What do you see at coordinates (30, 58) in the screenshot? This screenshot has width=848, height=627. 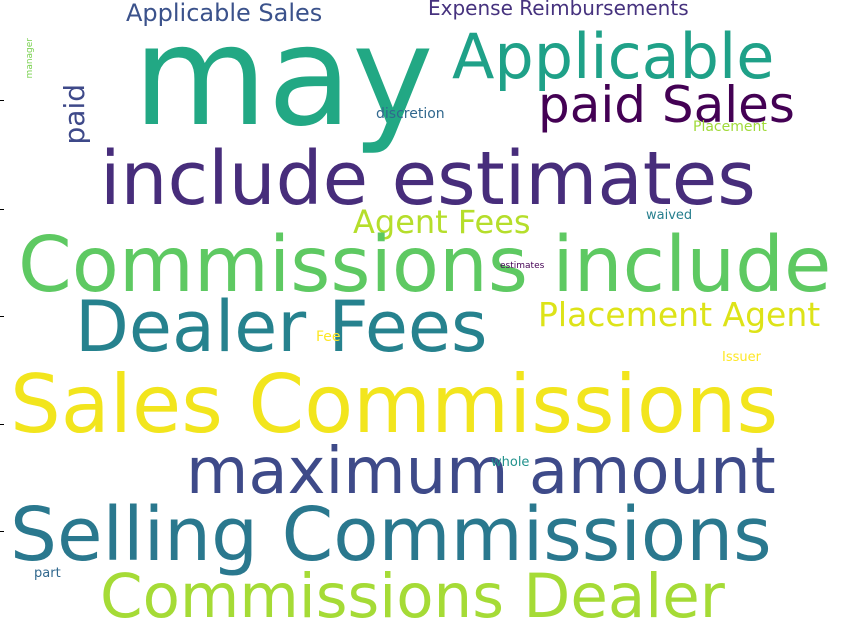 I see `word-manager: manager` at bounding box center [30, 58].